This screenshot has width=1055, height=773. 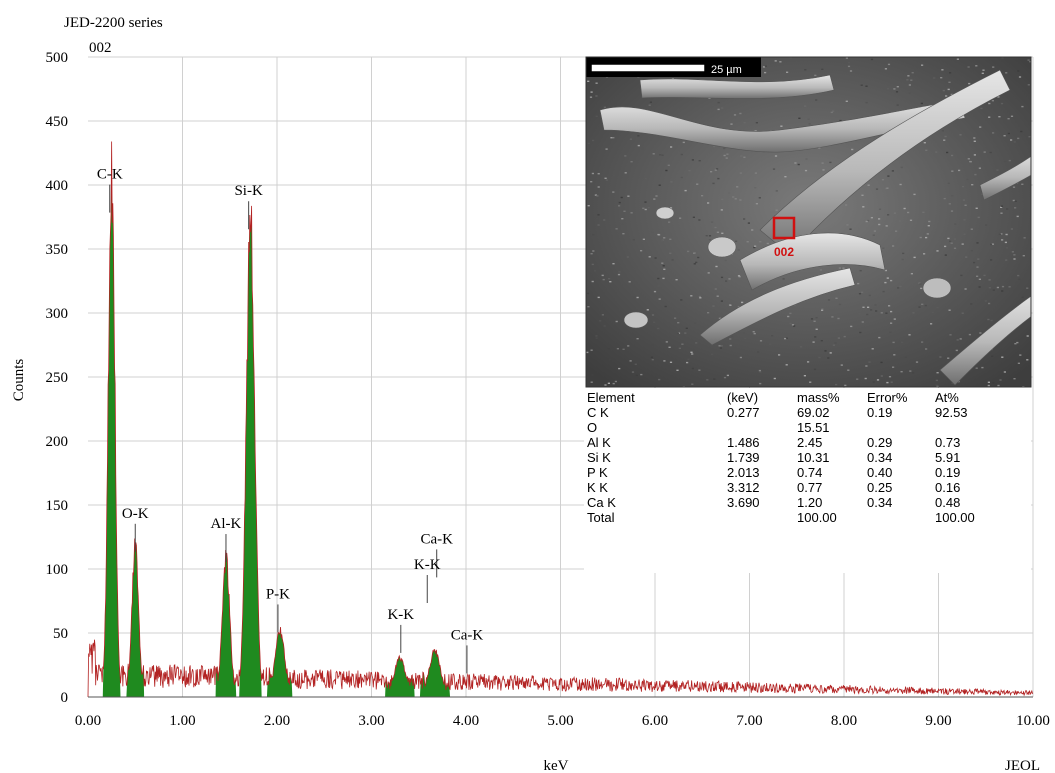 I want to click on peak-label: Al-K, so click(x=226, y=524).